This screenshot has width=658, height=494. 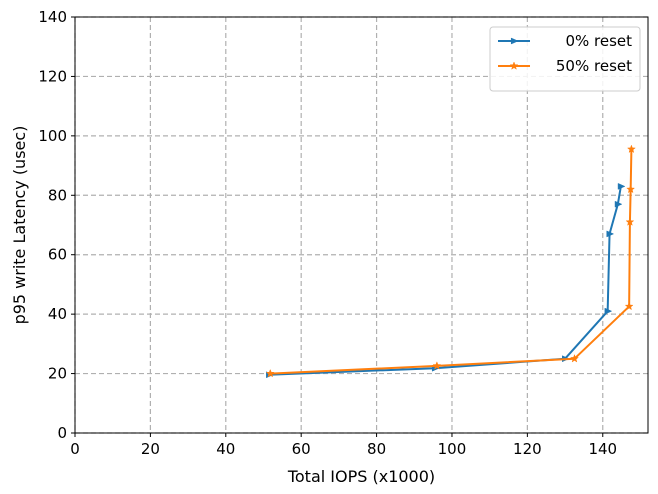 What do you see at coordinates (376, 449) in the screenshot?
I see `x-tick-label: 80` at bounding box center [376, 449].